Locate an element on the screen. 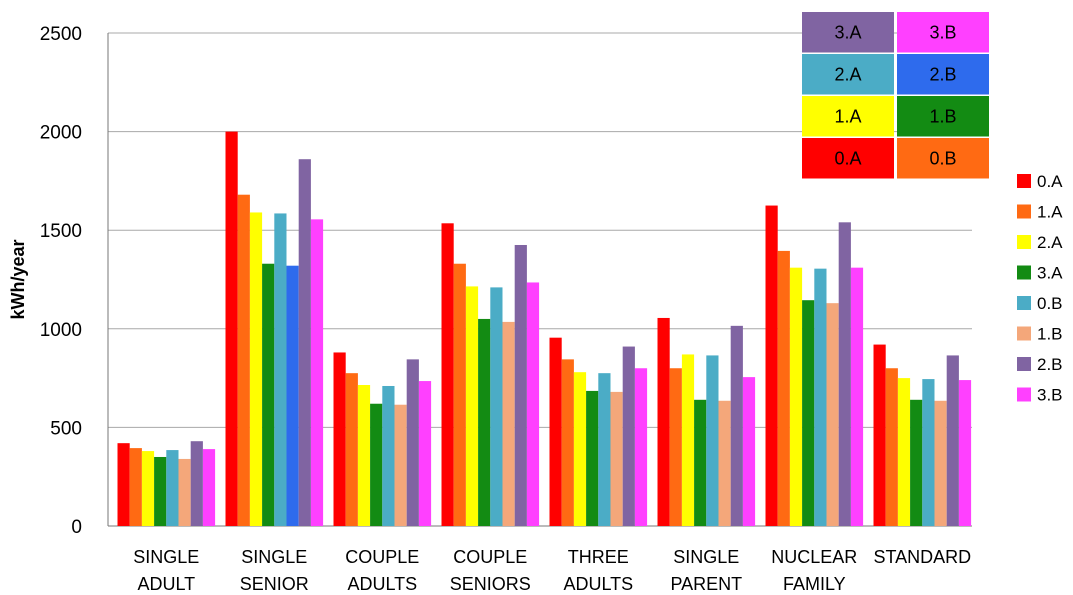  key-cell-label: 3.B is located at coordinates (942, 32).